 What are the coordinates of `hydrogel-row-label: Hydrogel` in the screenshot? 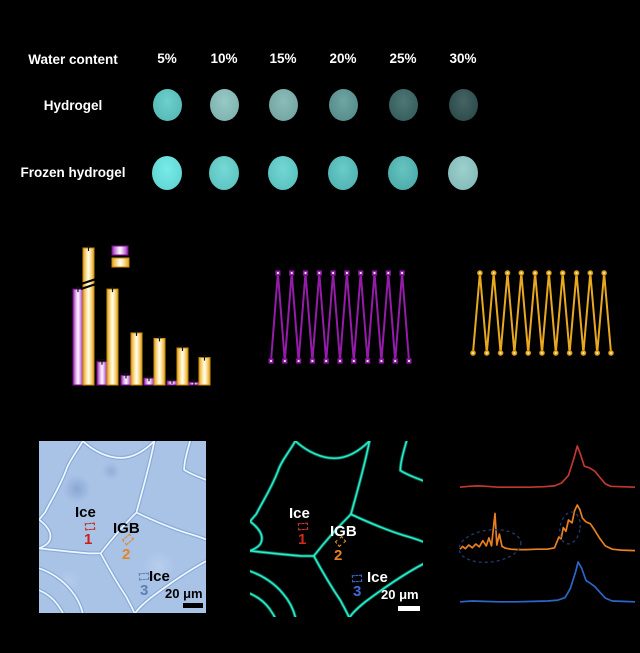 It's located at (73, 105).